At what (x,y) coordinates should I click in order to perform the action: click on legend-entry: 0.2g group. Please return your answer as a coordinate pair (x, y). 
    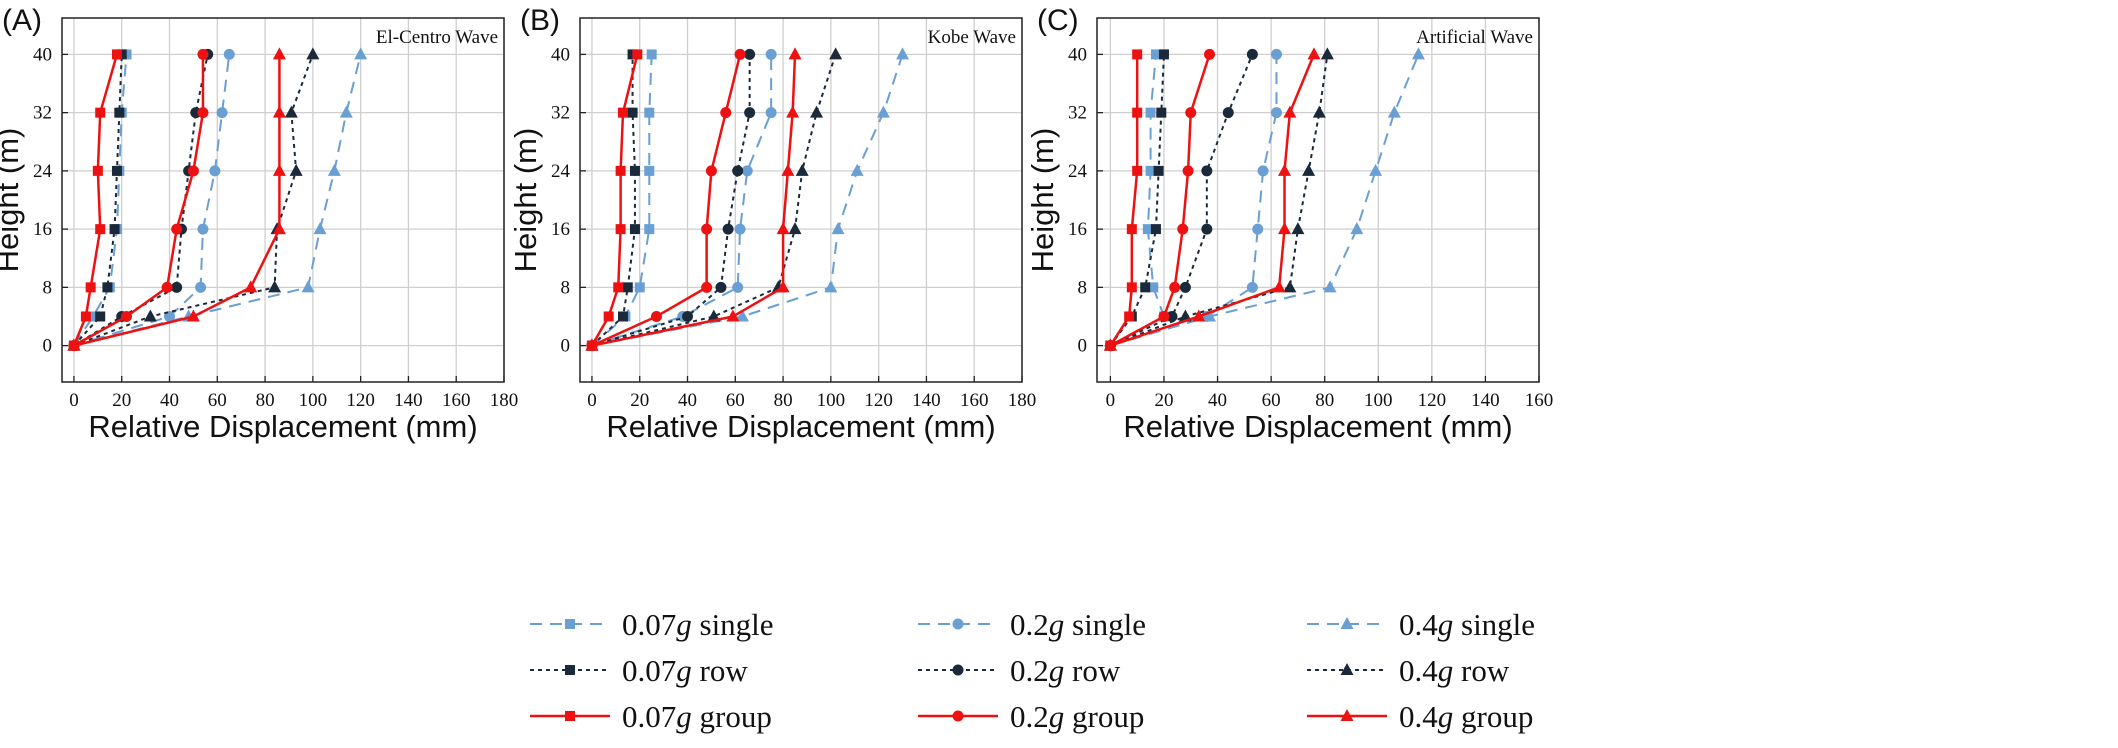
    Looking at the image, I should click on (1031, 716).